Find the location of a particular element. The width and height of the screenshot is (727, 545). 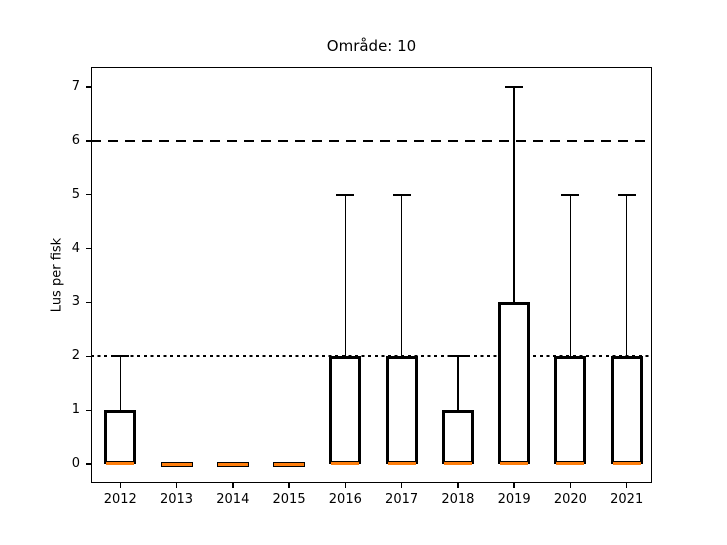

median-line-2021 is located at coordinates (626, 463).